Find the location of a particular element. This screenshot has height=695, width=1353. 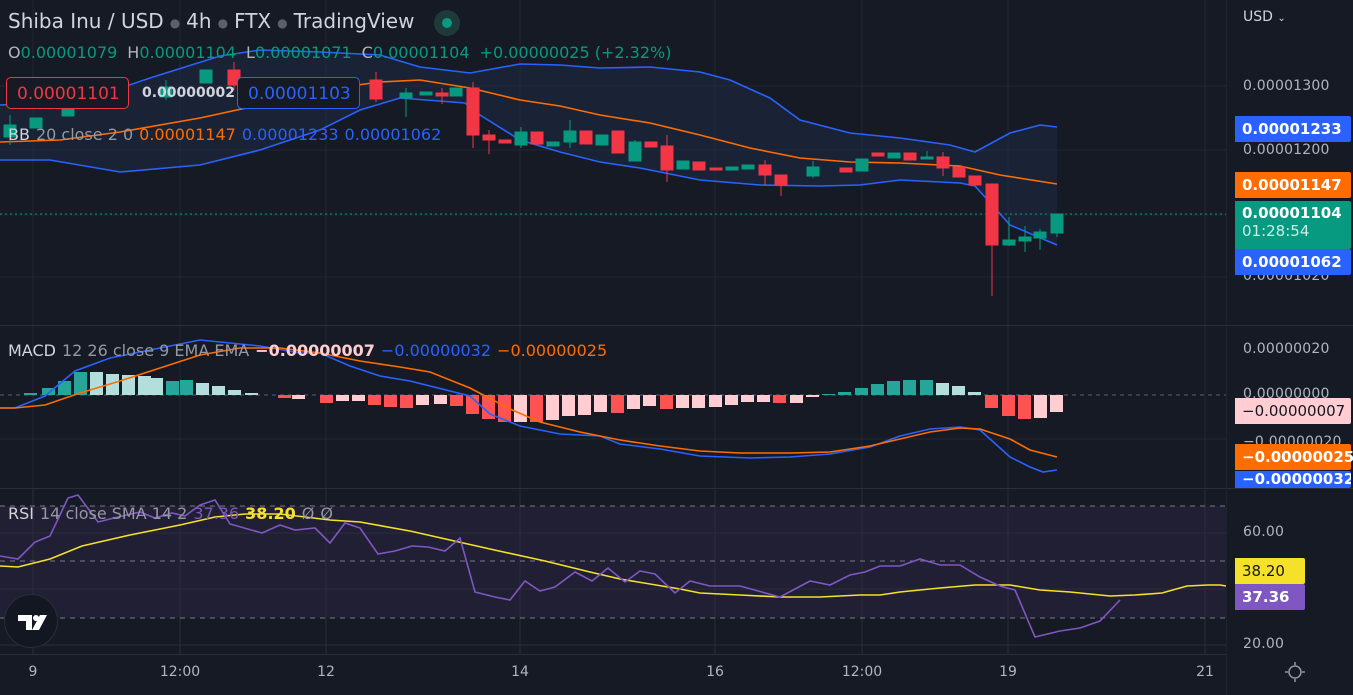

currency-selector: USD ⌄ is located at coordinates (1264, 17).